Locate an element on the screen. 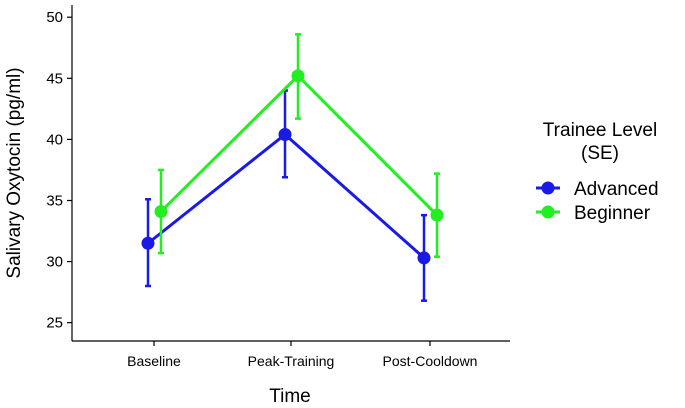  legend-title-line-2: (SE) is located at coordinates (600, 153).